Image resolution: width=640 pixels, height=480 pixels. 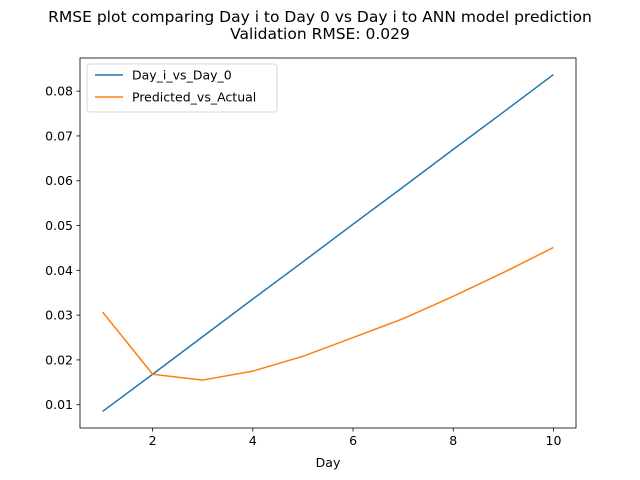 I want to click on y-tick-label: 0.01, so click(x=59, y=404).